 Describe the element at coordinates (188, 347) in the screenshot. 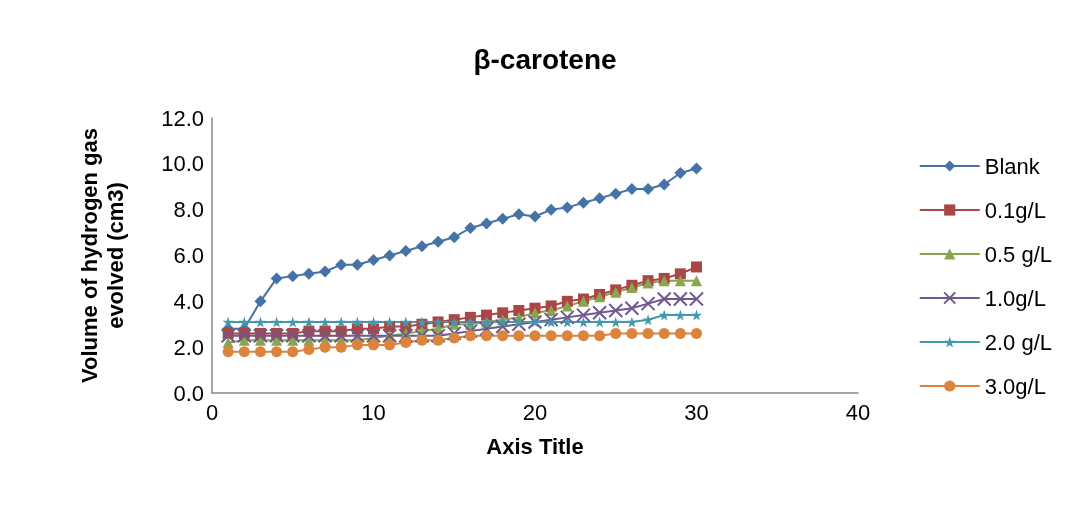

I see `y-tick-label: 2.0` at that location.